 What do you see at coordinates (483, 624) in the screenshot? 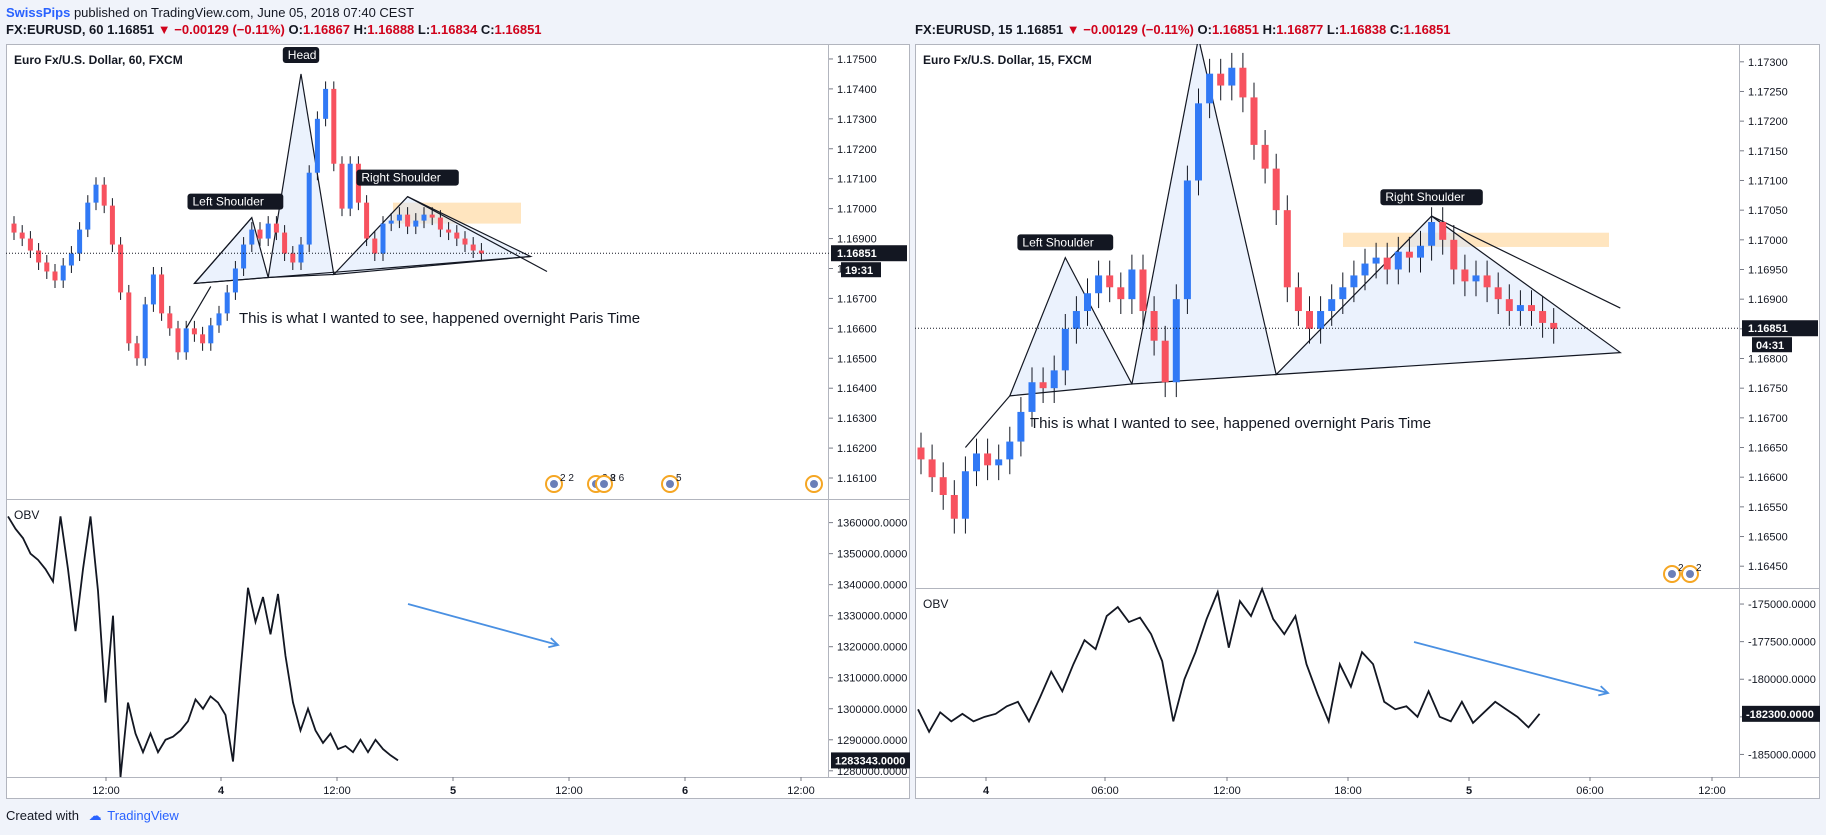
I see `obv-divergence-arrow` at bounding box center [483, 624].